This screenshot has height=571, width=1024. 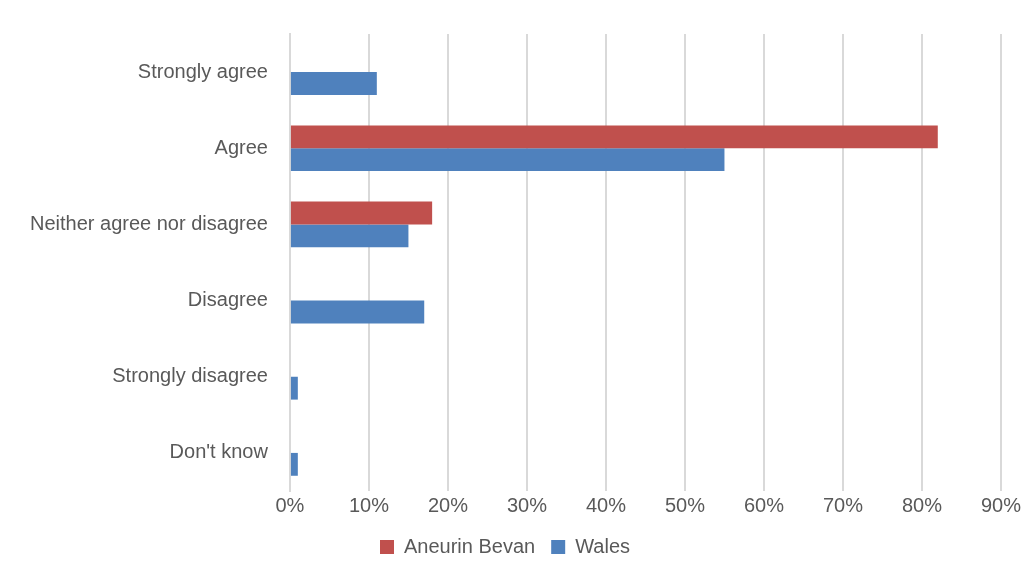 I want to click on x-tick-label: 30%, so click(x=527, y=504).